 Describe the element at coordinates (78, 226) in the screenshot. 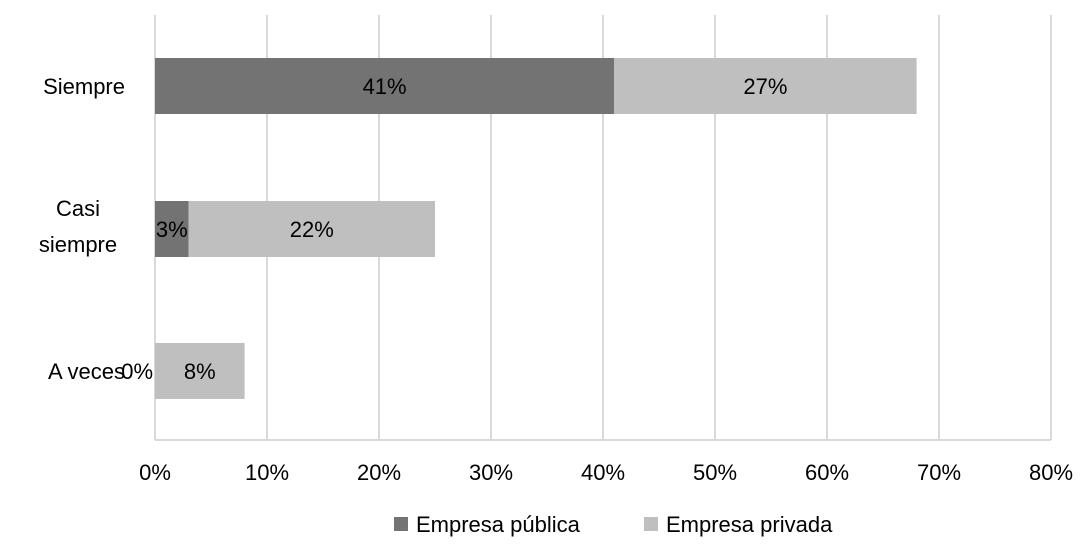

I see `category-label: Casi siempre` at that location.